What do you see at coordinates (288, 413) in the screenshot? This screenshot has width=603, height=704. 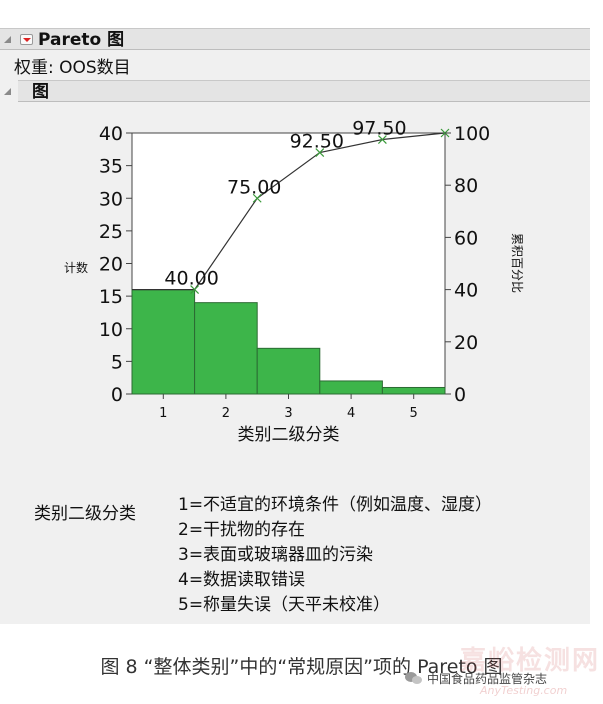 I see `x-tick-label: 3` at bounding box center [288, 413].